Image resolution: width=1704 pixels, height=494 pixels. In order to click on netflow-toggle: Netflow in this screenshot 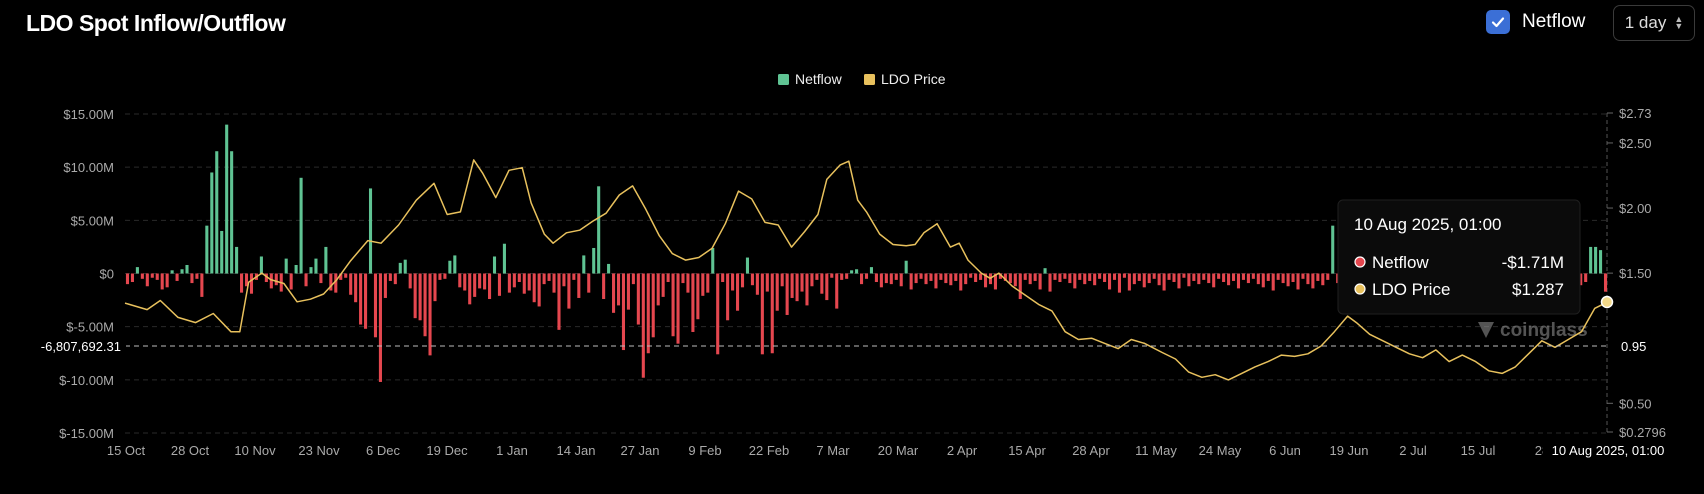, I will do `click(1535, 22)`.